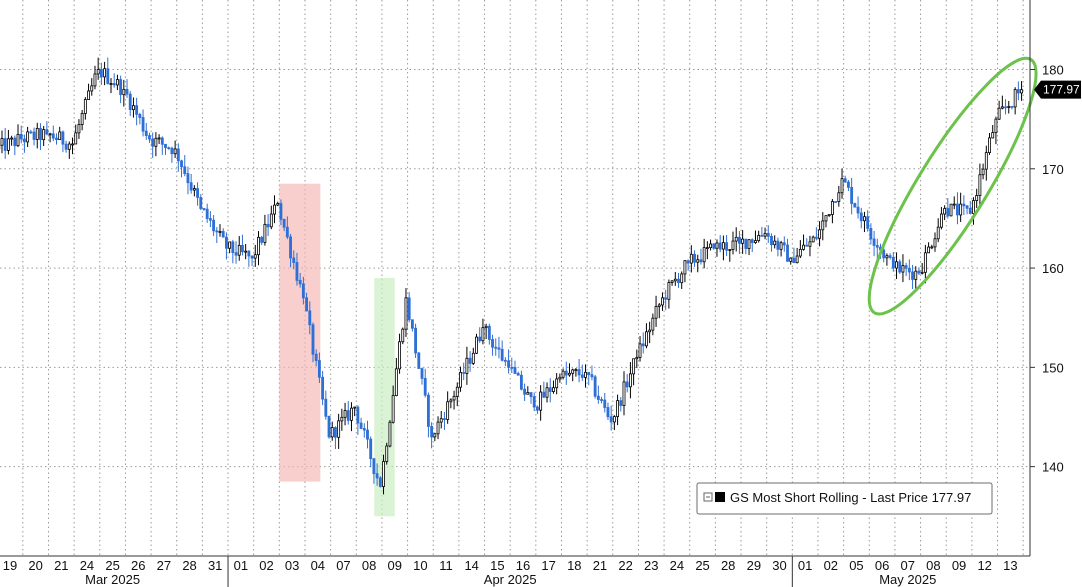 The image size is (1082, 587). I want to click on x-tick-label: 10, so click(420, 565).